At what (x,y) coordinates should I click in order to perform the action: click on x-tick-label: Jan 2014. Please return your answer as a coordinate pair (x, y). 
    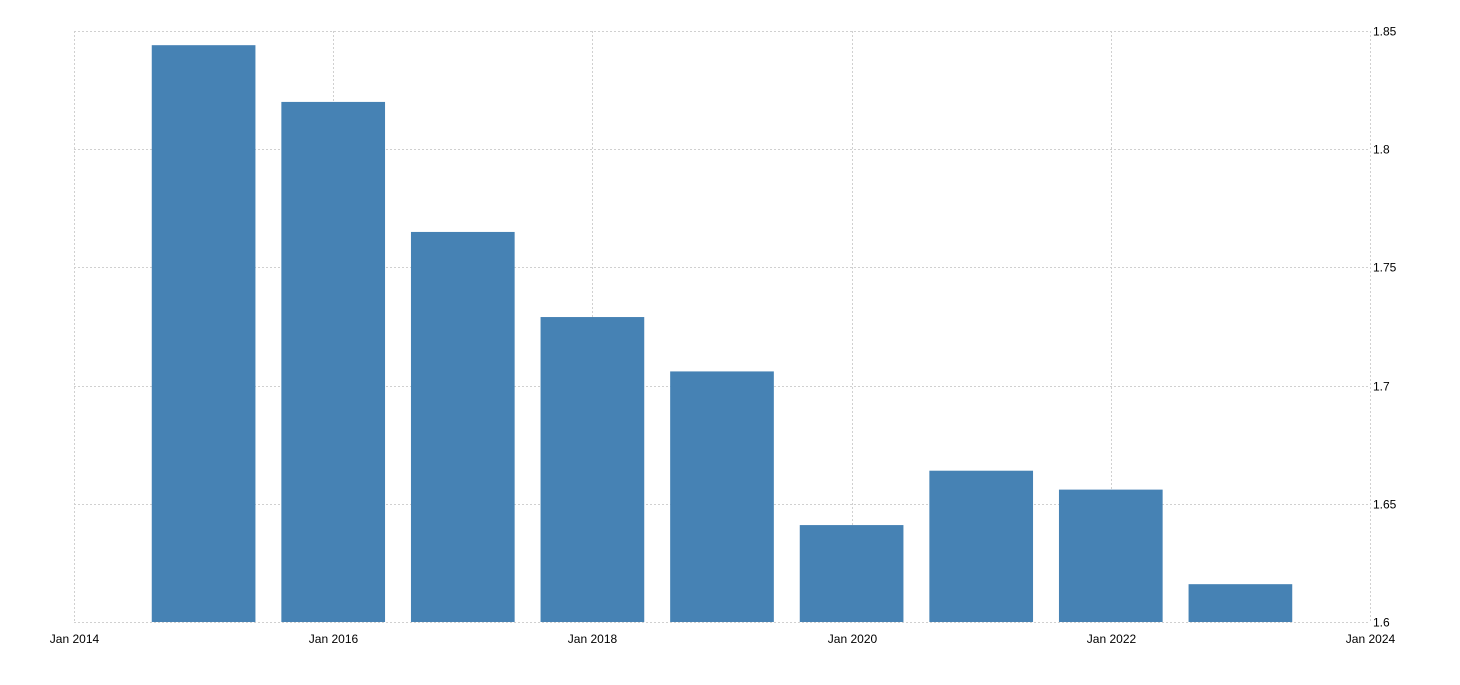
    Looking at the image, I should click on (75, 639).